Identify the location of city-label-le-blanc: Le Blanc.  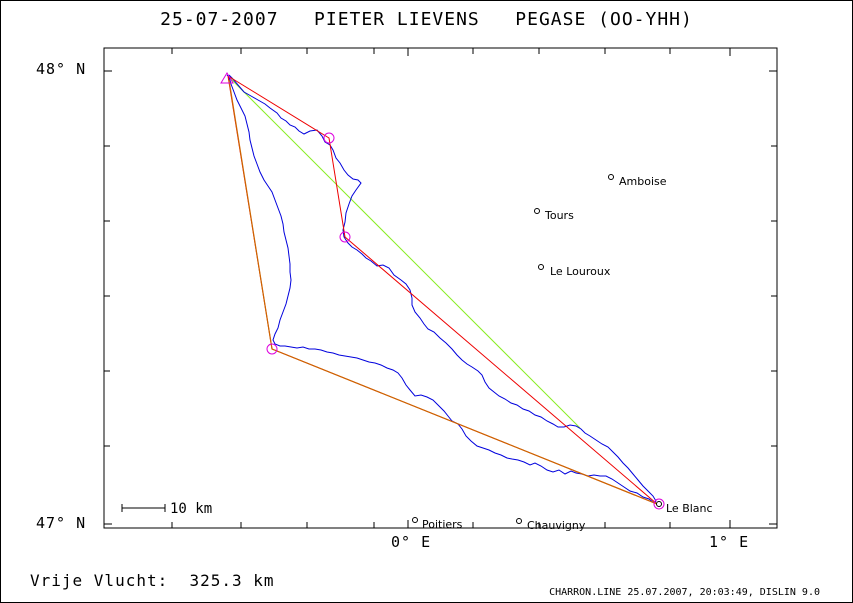
(689, 508).